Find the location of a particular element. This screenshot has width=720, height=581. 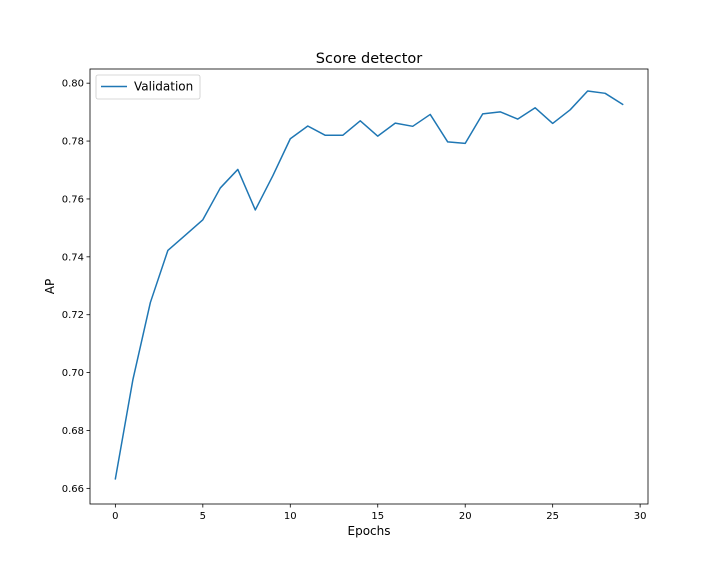

y-tick-label: 0.66 is located at coordinates (73, 489).